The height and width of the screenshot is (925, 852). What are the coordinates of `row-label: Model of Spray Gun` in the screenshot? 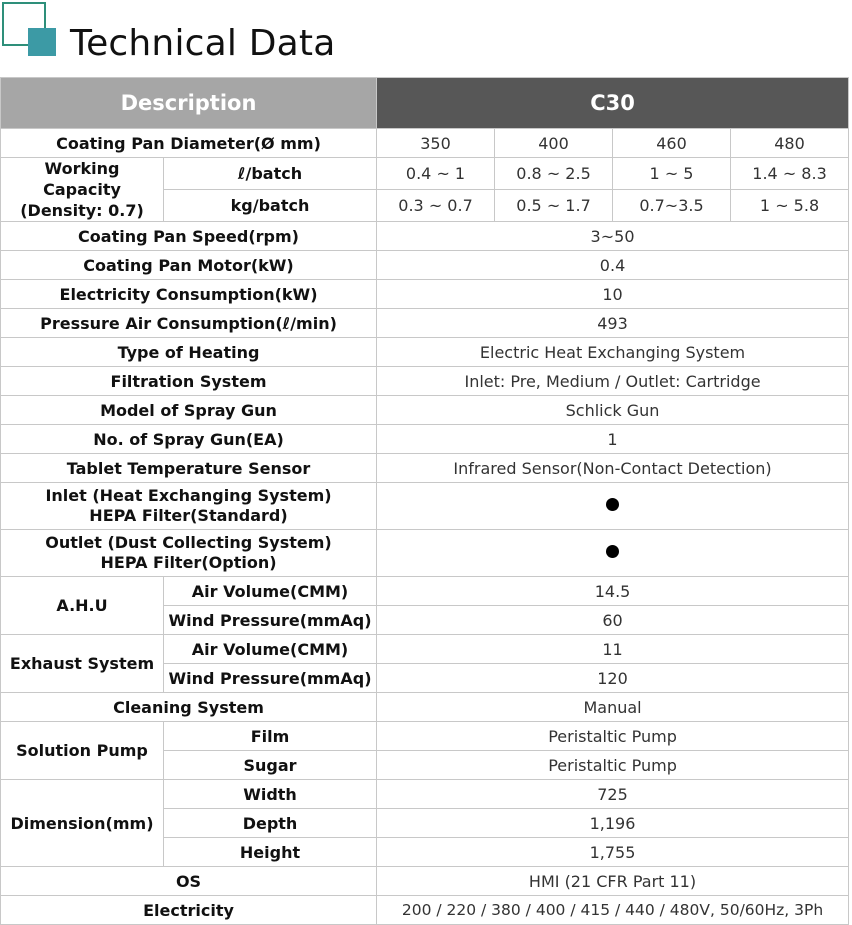 It's located at (189, 410).